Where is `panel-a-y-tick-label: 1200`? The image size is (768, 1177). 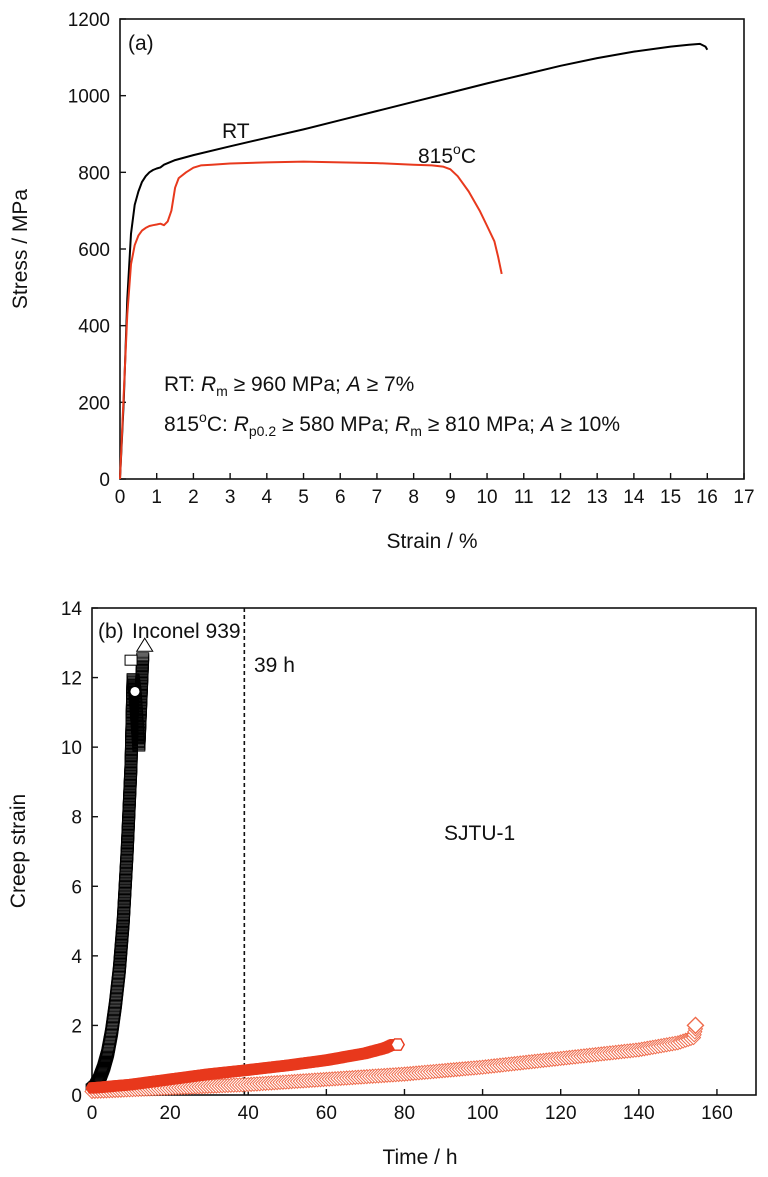
panel-a-y-tick-label: 1200 is located at coordinates (89, 20).